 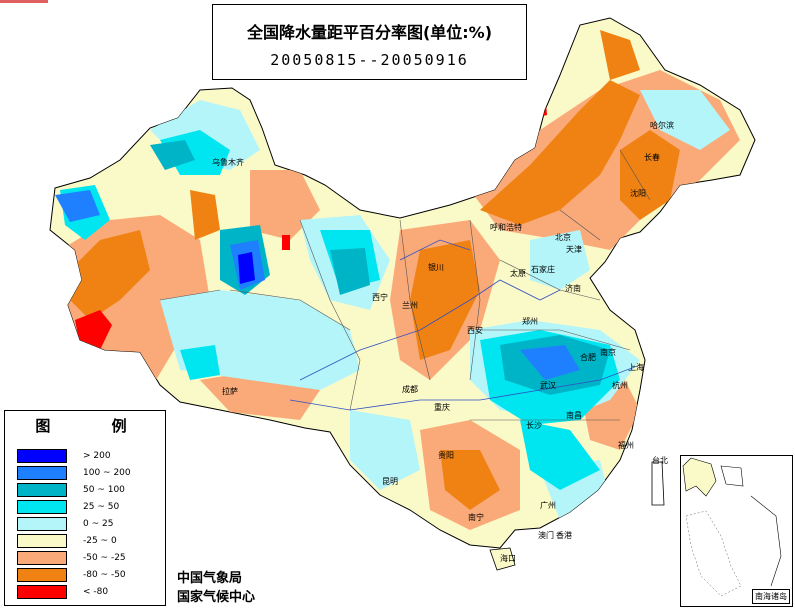 I want to click on region-plus0-hebei, so click(x=560, y=260).